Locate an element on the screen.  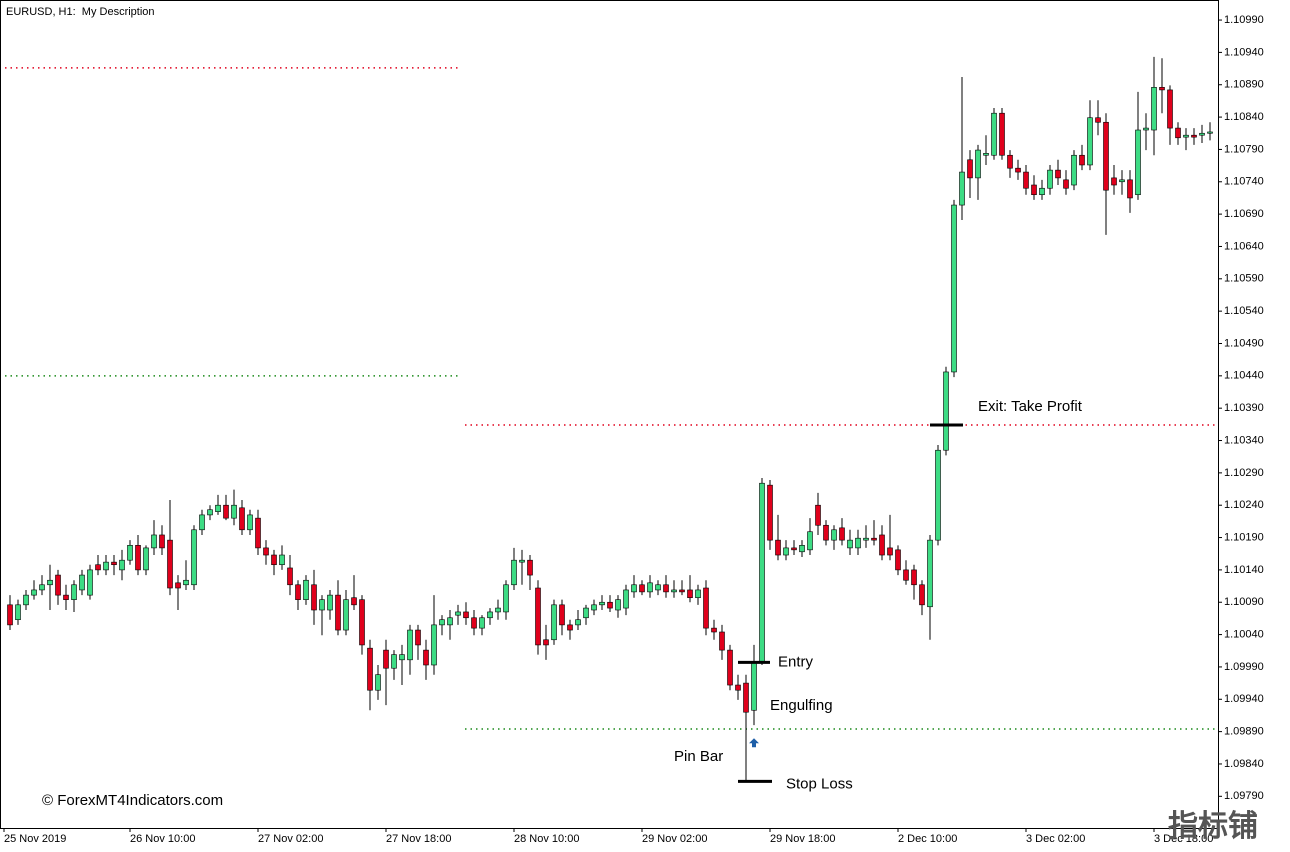
x-tick-label: 3 Dec 18:00 is located at coordinates (1183, 839).